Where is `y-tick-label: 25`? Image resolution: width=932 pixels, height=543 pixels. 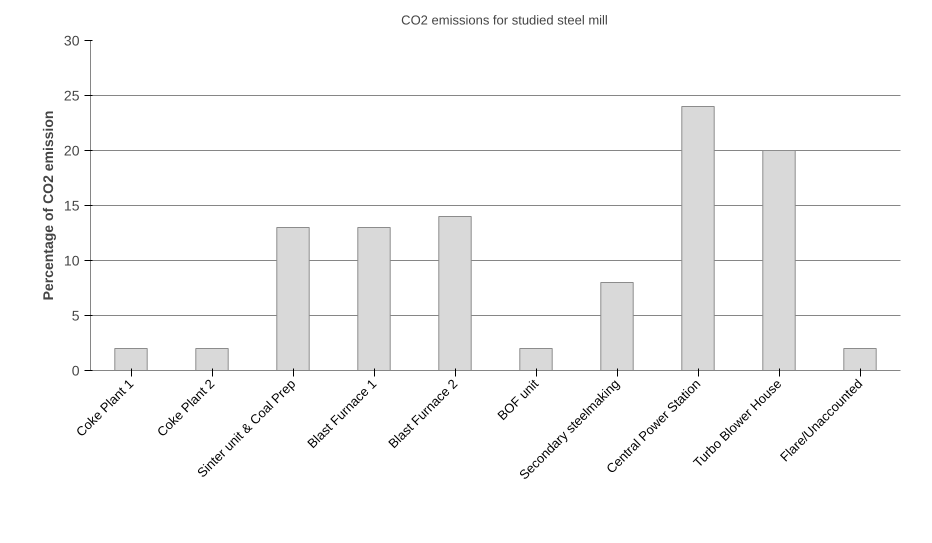
y-tick-label: 25 is located at coordinates (72, 96).